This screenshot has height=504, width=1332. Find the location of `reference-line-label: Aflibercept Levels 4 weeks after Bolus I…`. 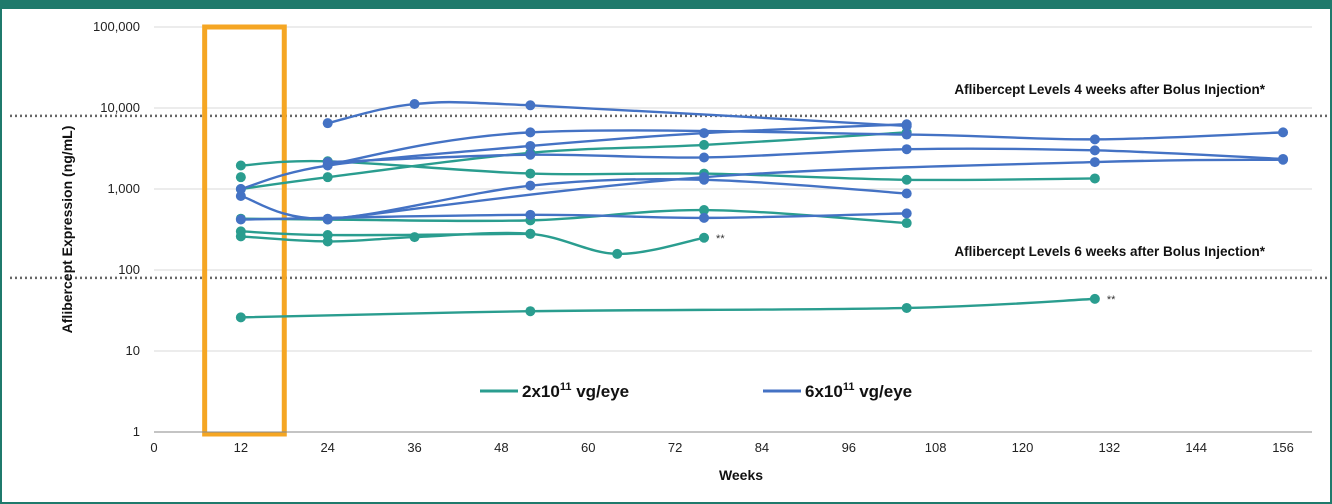

reference-line-label: Aflibercept Levels 4 weeks after Bolus I… is located at coordinates (1109, 89).